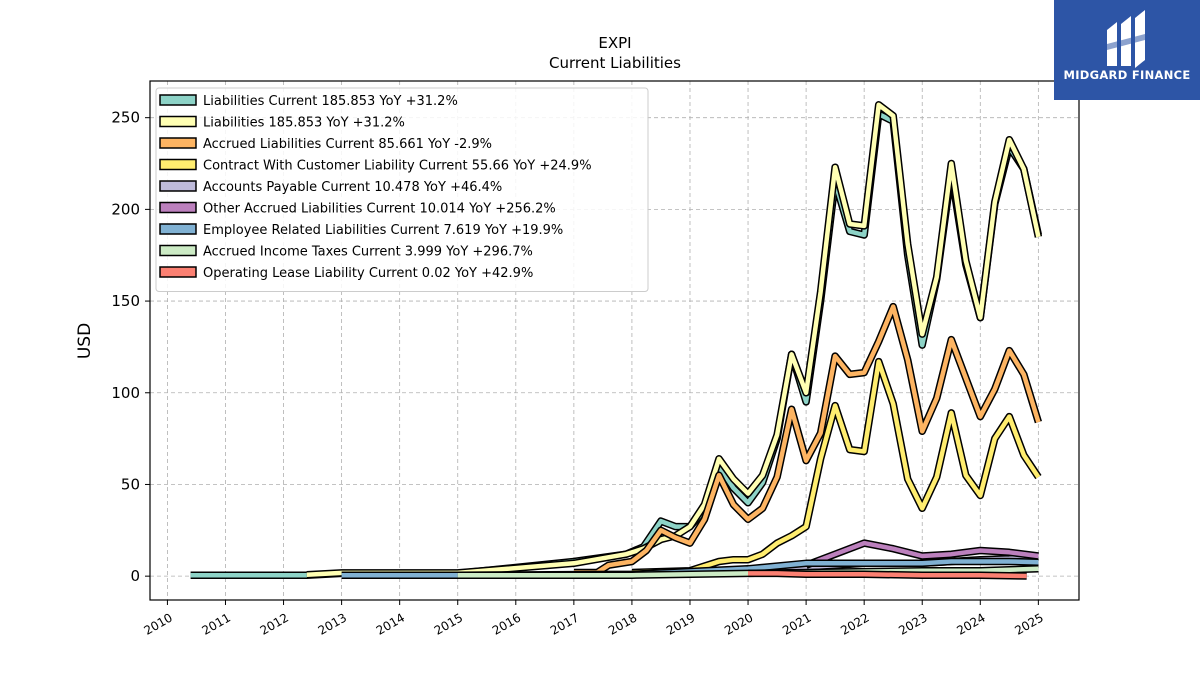  Describe the element at coordinates (912, 623) in the screenshot. I see `x-tick-label: 2023` at that location.